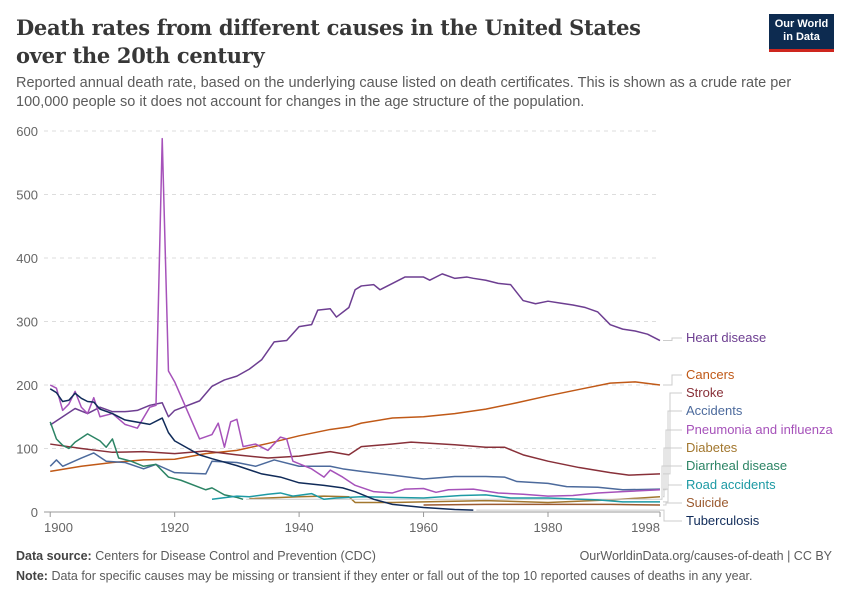 The width and height of the screenshot is (850, 600). I want to click on source-label: Data source:, so click(54, 556).